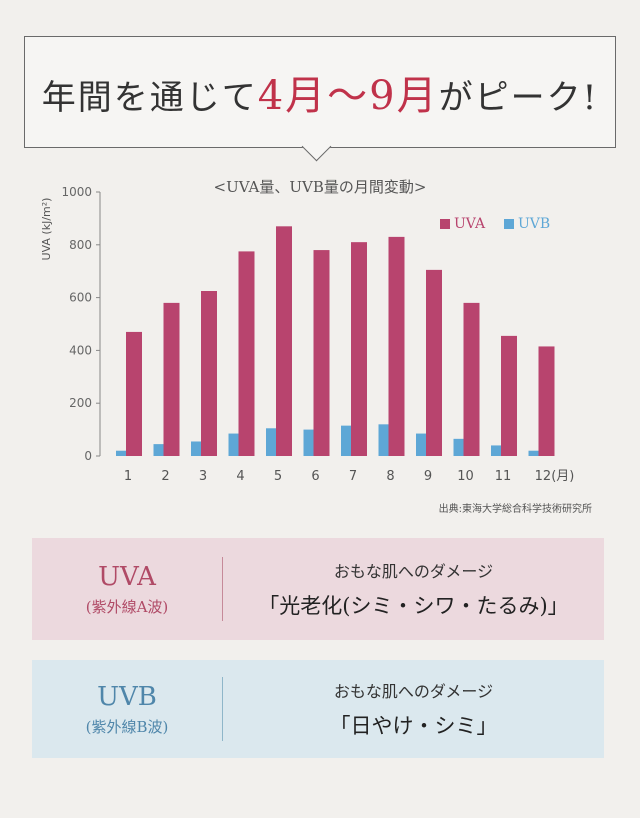 This screenshot has height=818, width=640. What do you see at coordinates (165, 476) in the screenshot?
I see `x-tick-label: 2` at bounding box center [165, 476].